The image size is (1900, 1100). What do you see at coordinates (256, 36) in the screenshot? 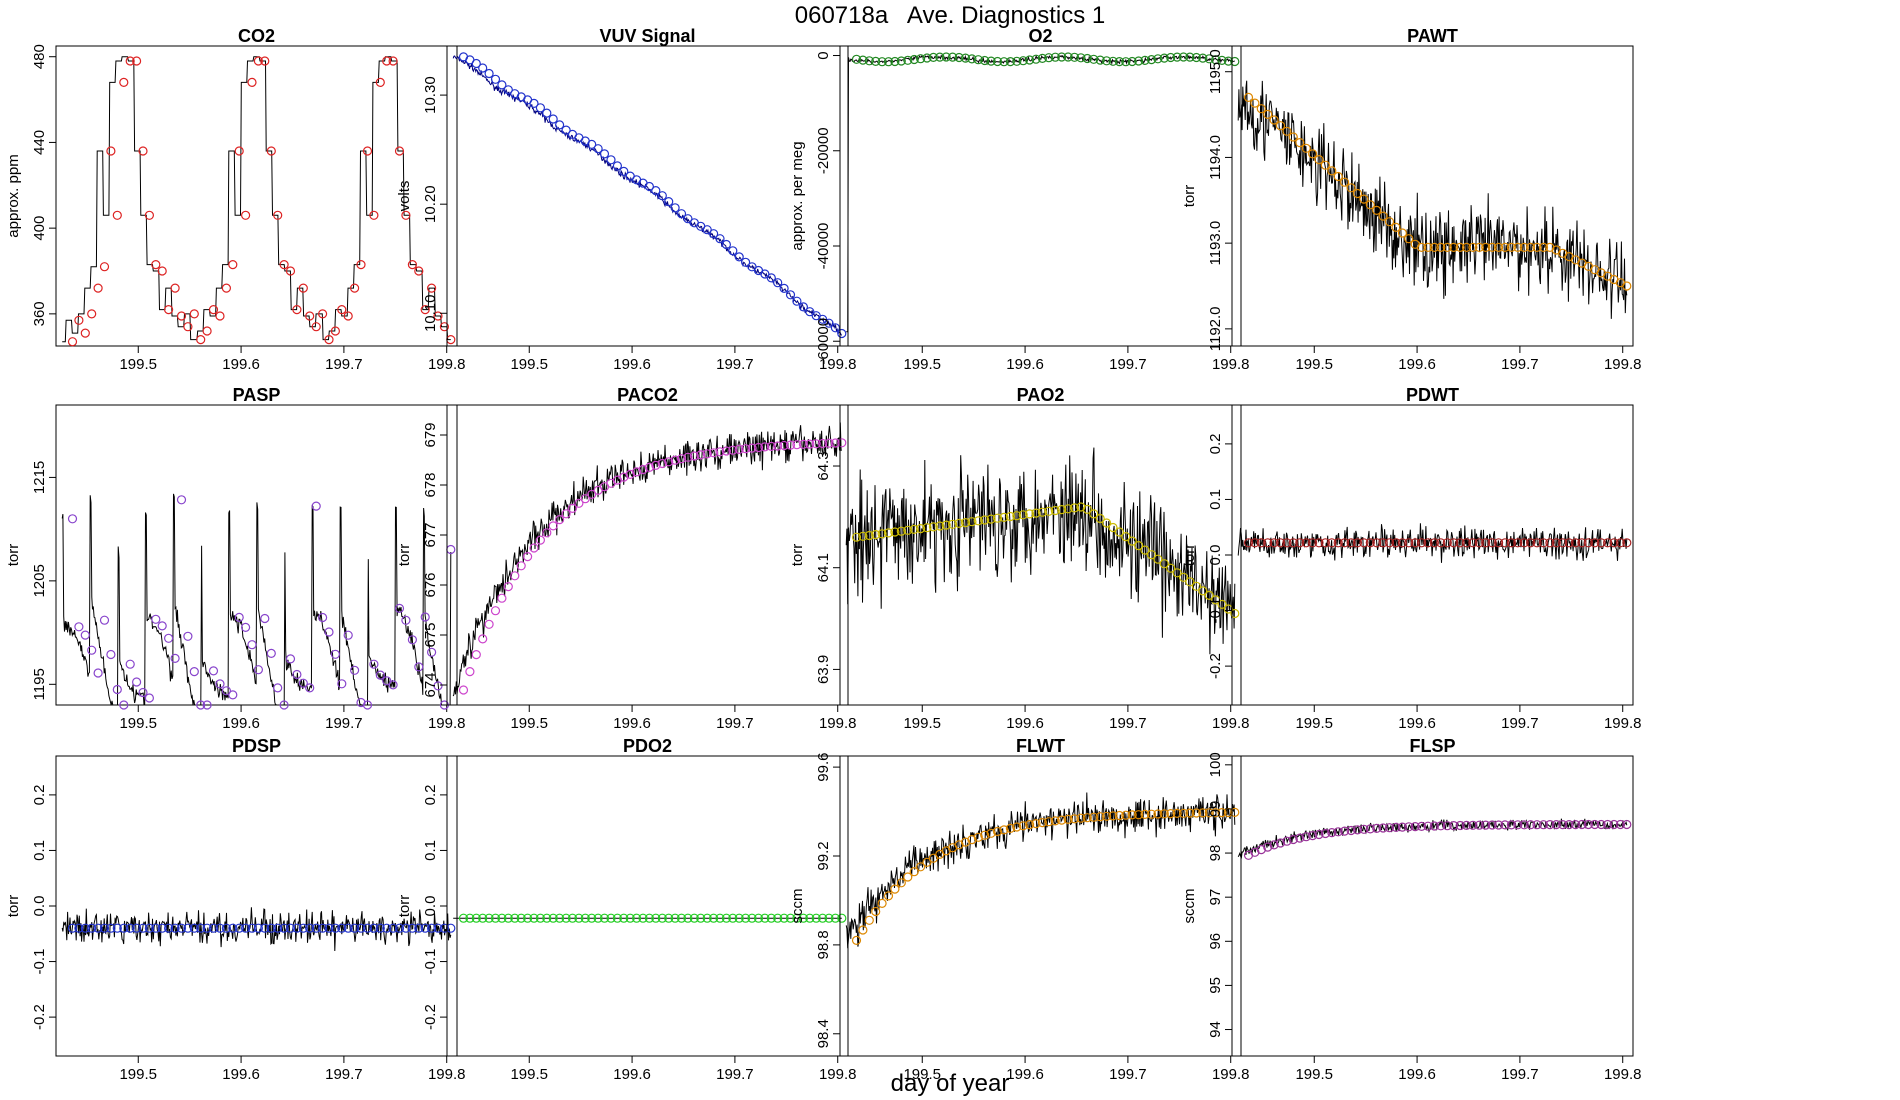
I see `plot-title: CO2` at bounding box center [256, 36].